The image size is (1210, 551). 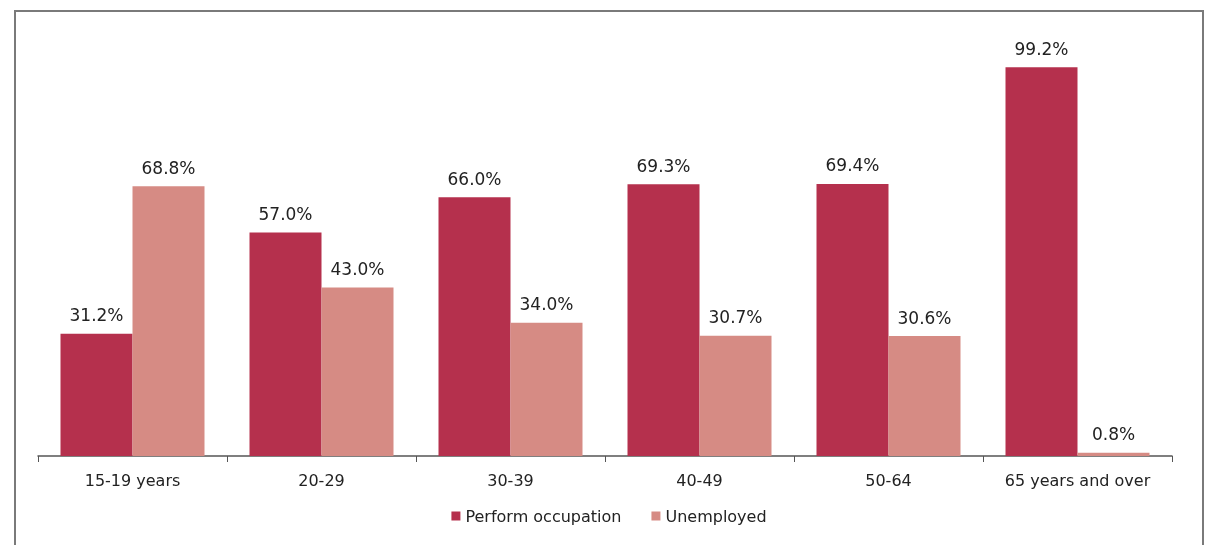 What do you see at coordinates (96, 315) in the screenshot?
I see `data-label: 31.2%` at bounding box center [96, 315].